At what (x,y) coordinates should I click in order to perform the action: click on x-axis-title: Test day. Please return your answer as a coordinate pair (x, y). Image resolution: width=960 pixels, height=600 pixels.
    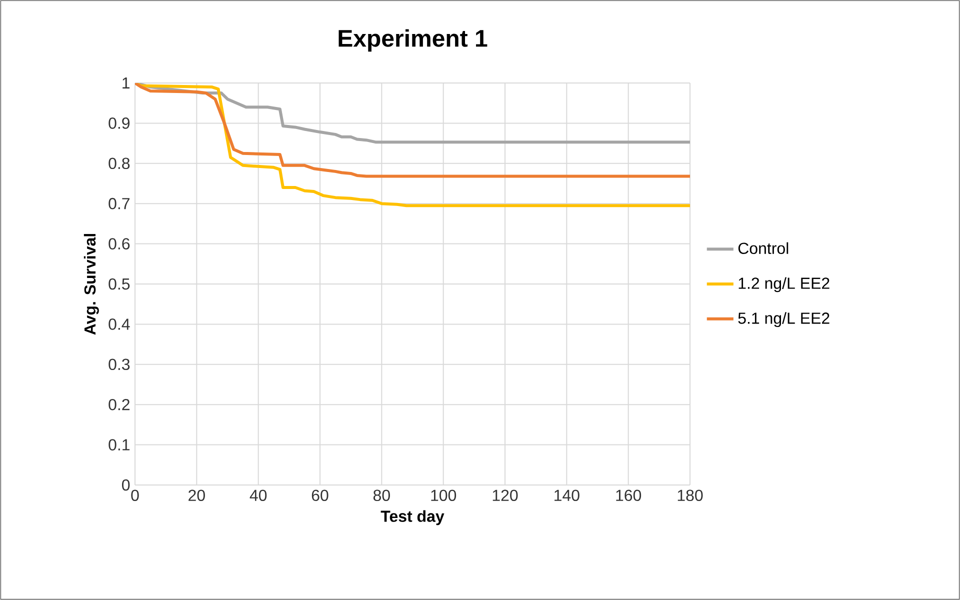
    Looking at the image, I should click on (412, 518).